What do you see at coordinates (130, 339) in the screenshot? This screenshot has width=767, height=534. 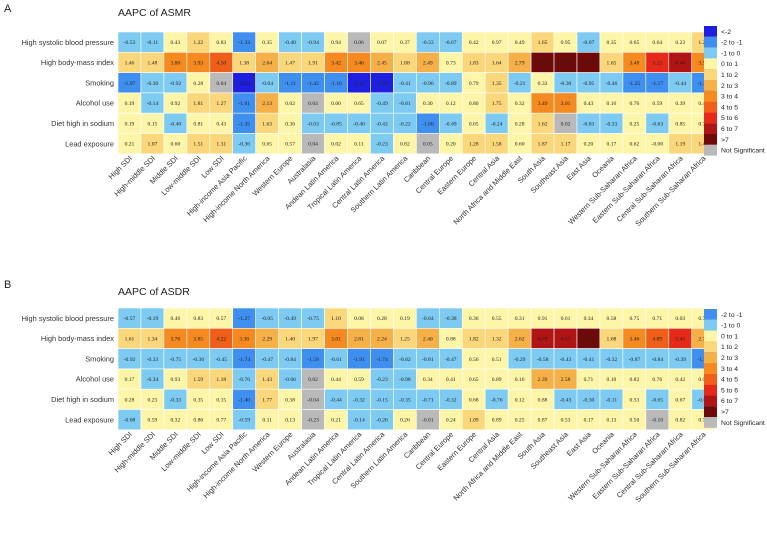 I see `cell-value: 1.61` at bounding box center [130, 339].